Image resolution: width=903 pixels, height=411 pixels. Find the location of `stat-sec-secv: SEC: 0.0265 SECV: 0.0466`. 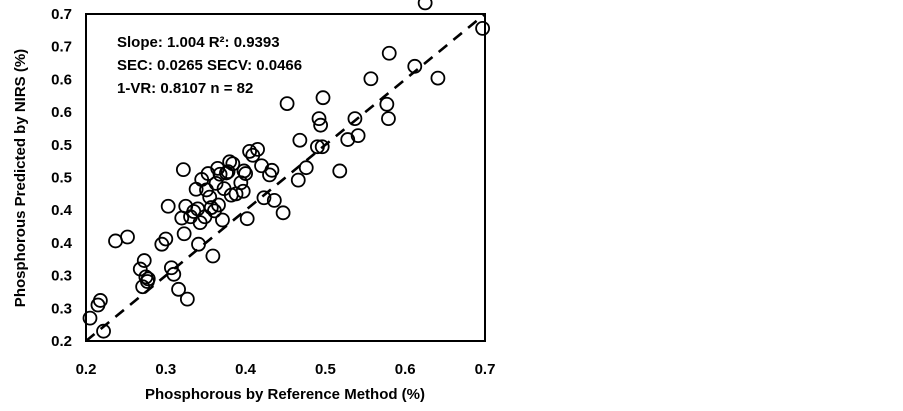

stat-sec-secv: SEC: 0.0265 SECV: 0.0466 is located at coordinates (209, 65).